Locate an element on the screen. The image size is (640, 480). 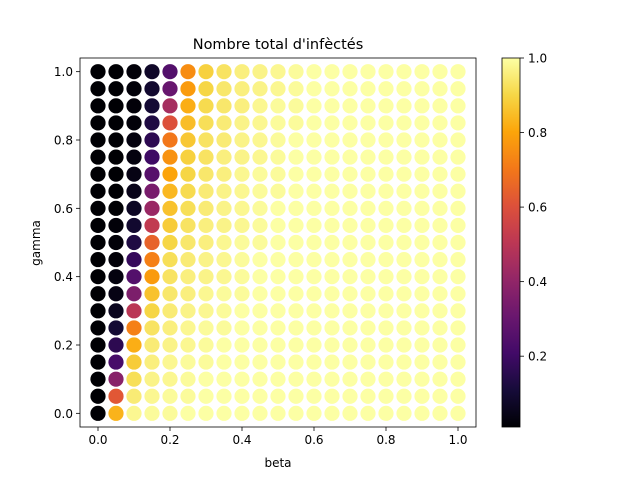
colorbar-tick-label: 1.0 is located at coordinates (537, 59).